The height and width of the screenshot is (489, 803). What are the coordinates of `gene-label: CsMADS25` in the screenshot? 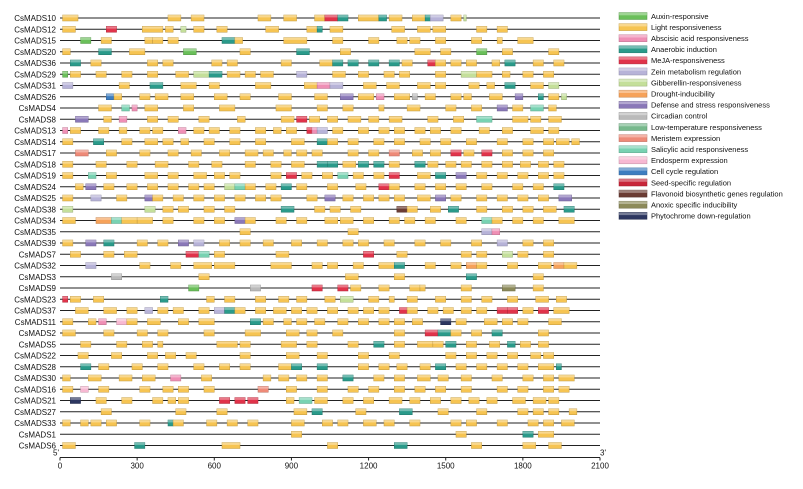 It's located at (35, 198).